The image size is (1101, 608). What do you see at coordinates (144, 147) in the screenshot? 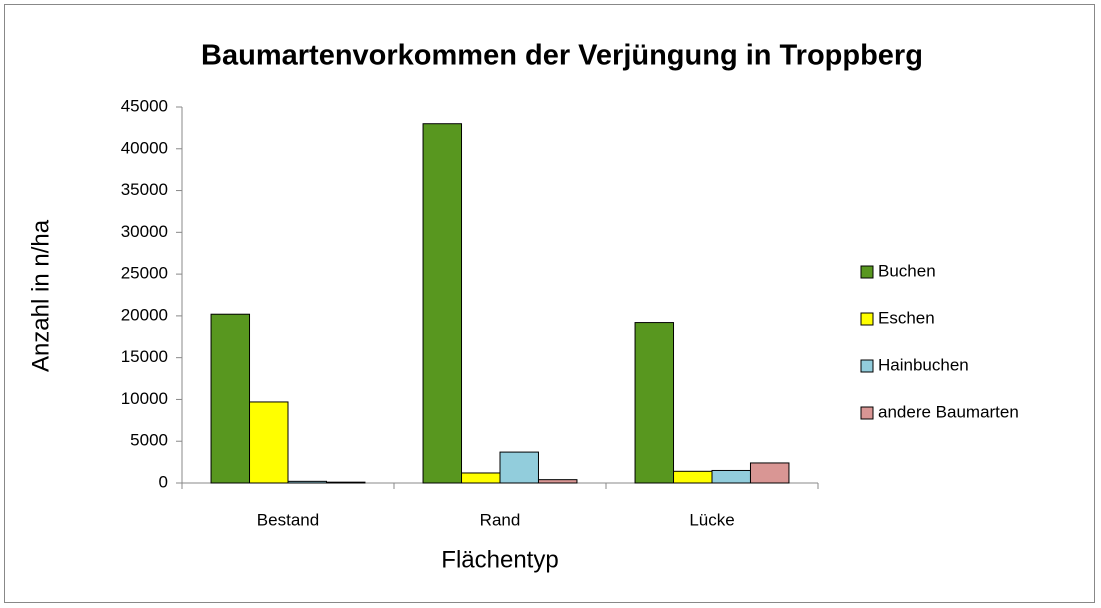
I see `y-tick-label: 40000` at bounding box center [144, 147].